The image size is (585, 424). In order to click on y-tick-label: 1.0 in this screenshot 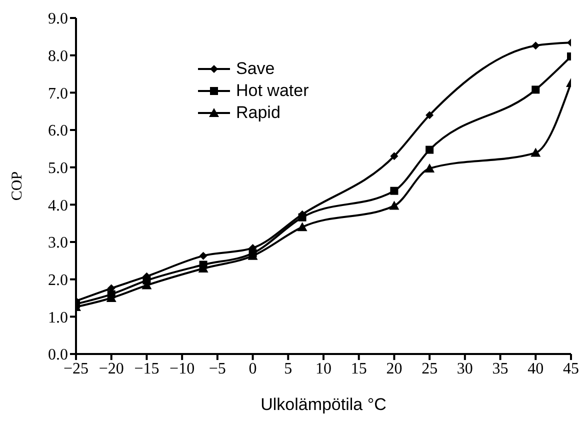, I will do `click(58, 317)`.